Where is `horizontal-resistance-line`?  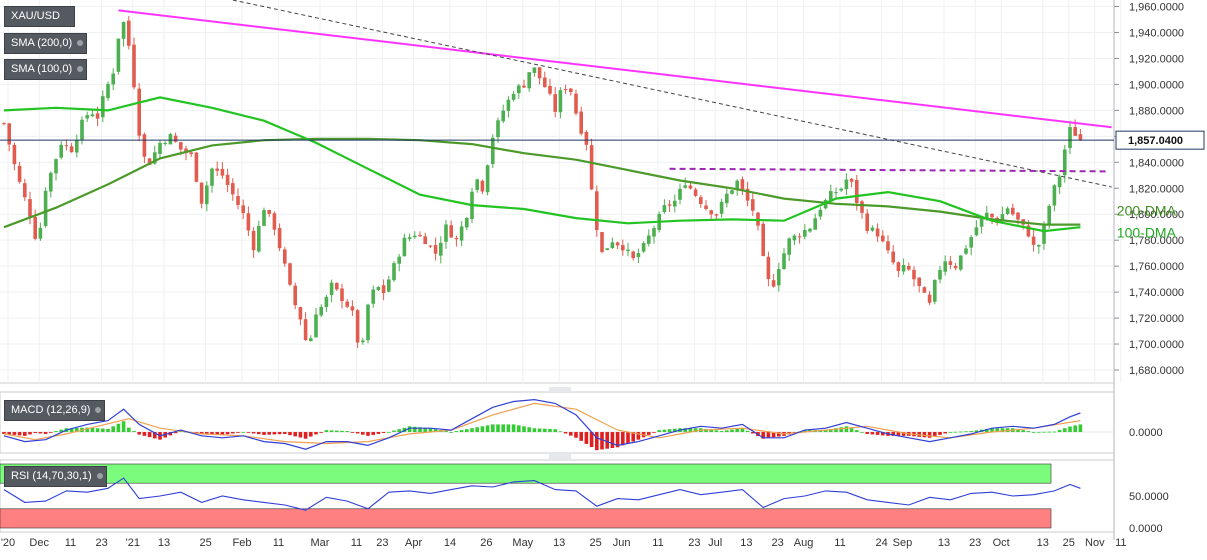
horizontal-resistance-line is located at coordinates (888, 170).